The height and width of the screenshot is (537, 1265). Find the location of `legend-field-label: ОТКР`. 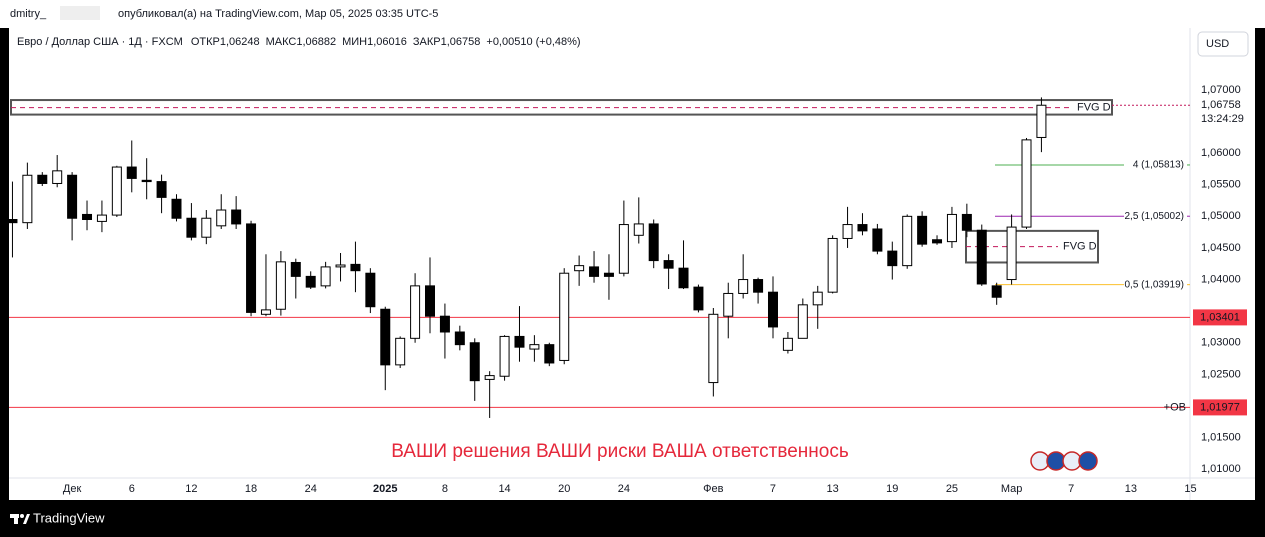

legend-field-label: ОТКР is located at coordinates (205, 42).